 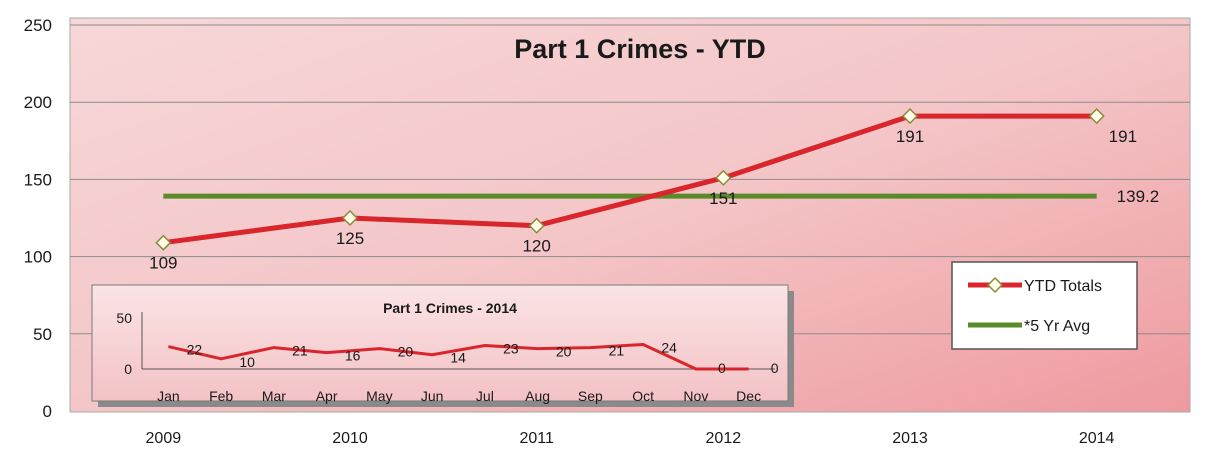 I want to click on chart-title: Part 1 Crimes - YTD, so click(x=640, y=49).